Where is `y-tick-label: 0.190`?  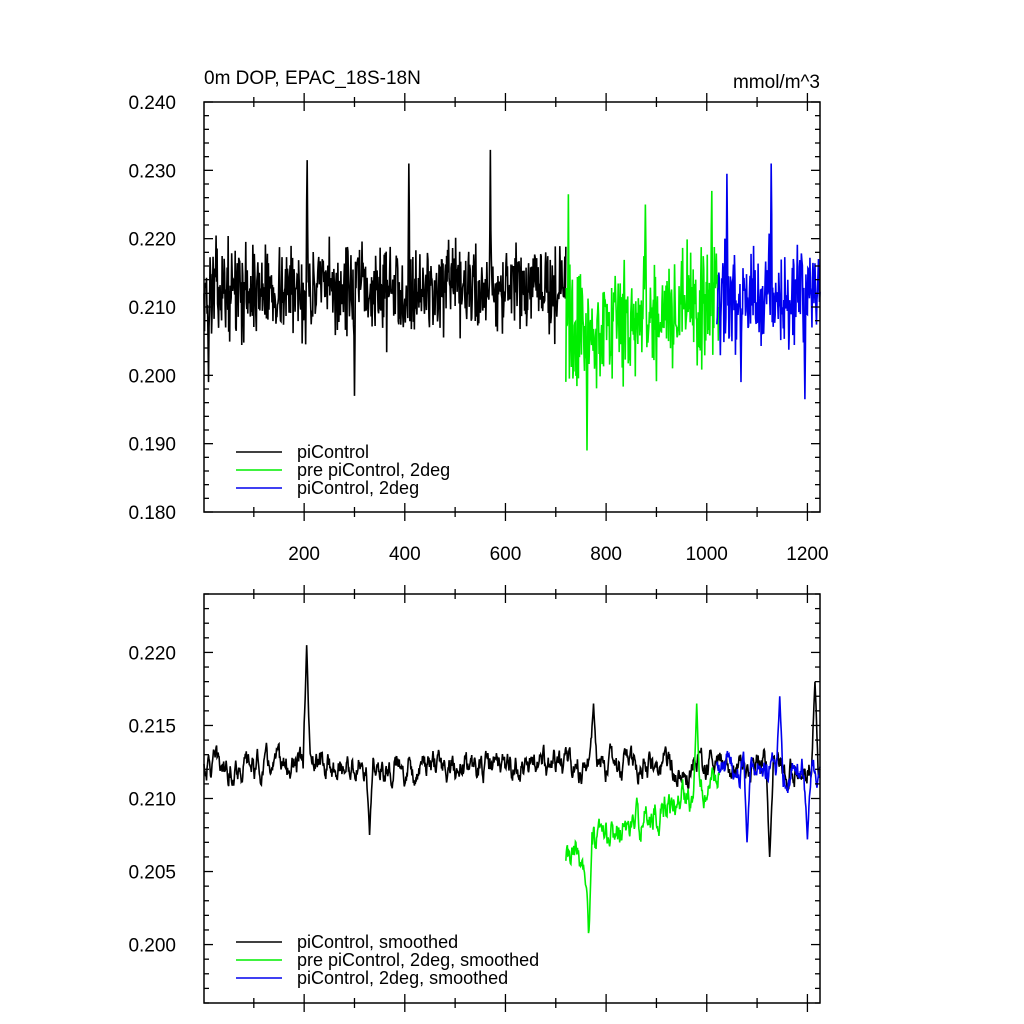
y-tick-label: 0.190 is located at coordinates (152, 445).